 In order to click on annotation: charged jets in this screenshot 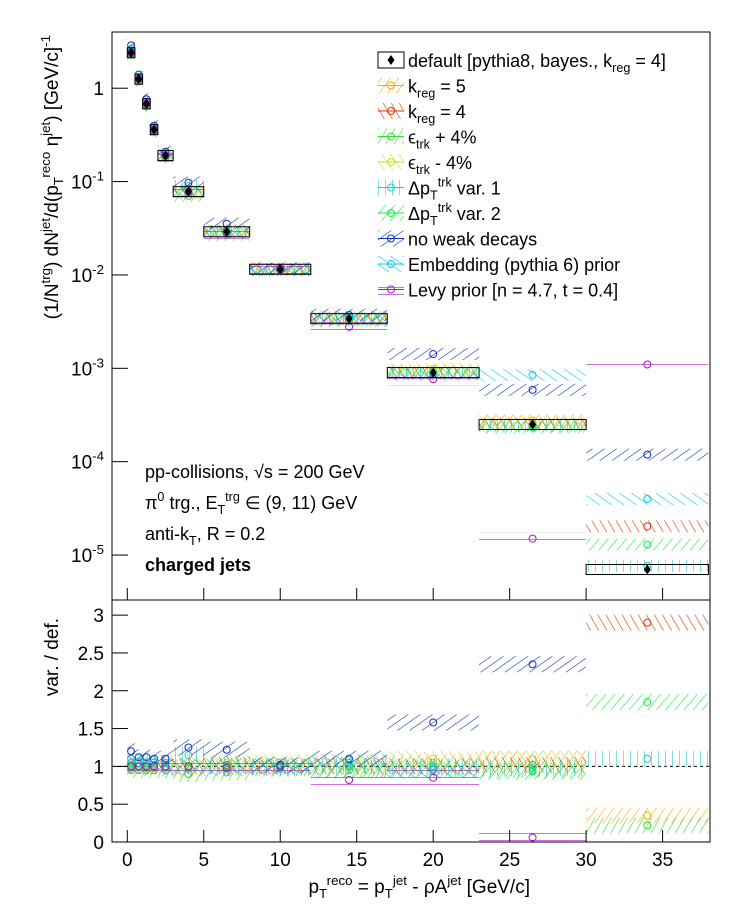, I will do `click(198, 565)`.